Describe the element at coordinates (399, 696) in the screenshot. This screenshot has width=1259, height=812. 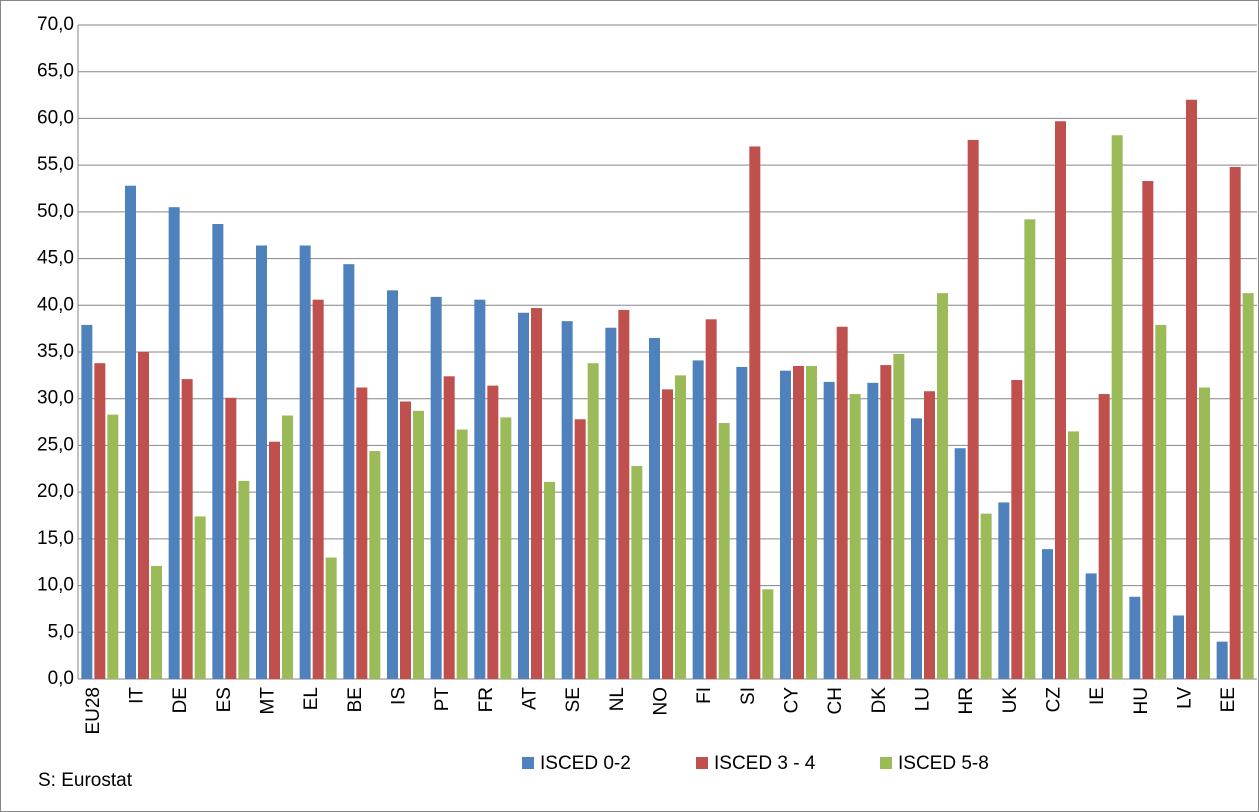
I see `x-tick-label: IS` at that location.